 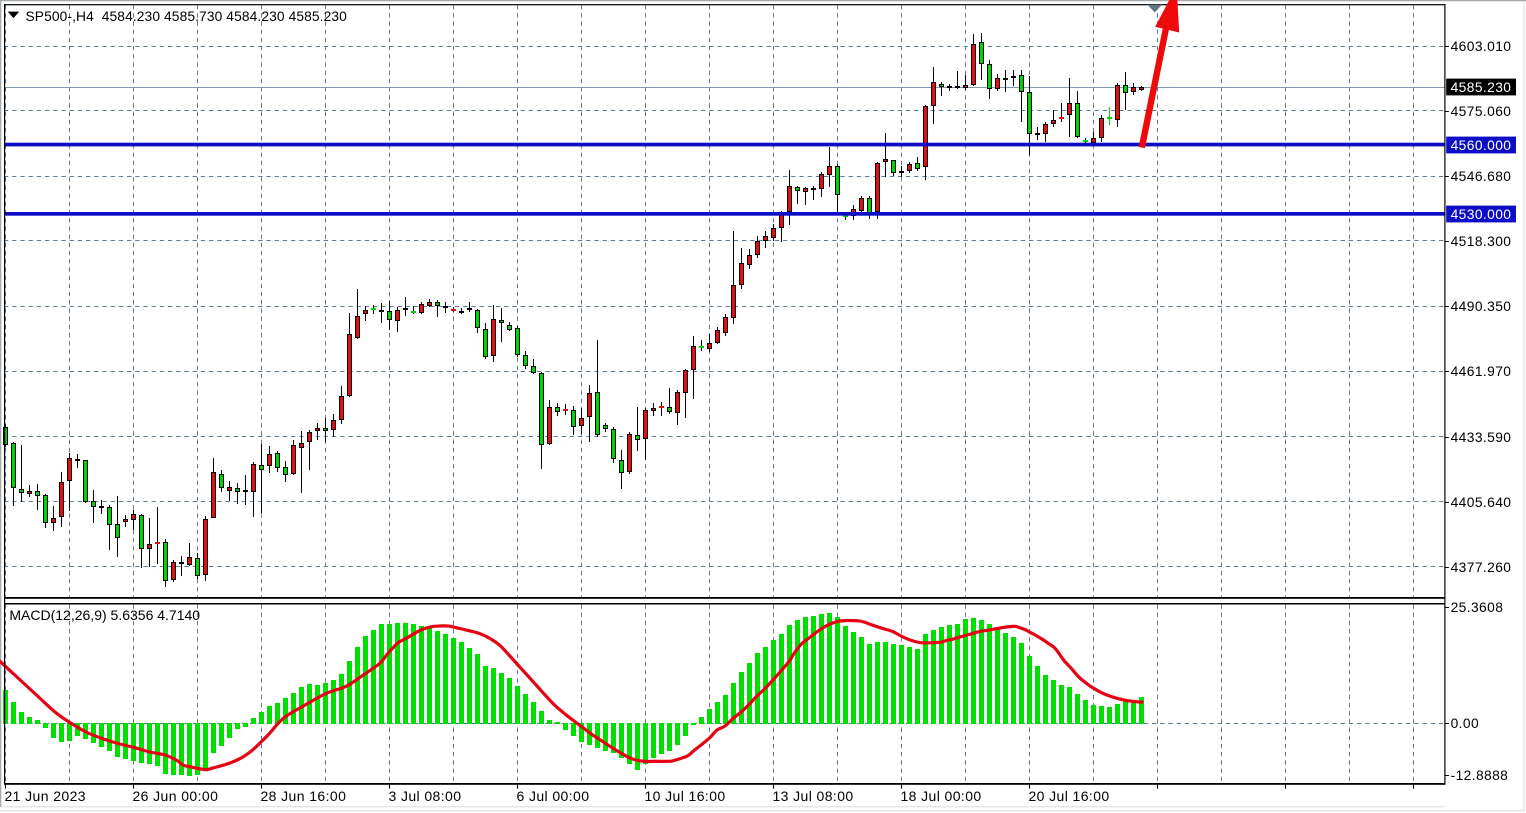 What do you see at coordinates (1481, 371) in the screenshot?
I see `svg-text: 4461.970` at bounding box center [1481, 371].